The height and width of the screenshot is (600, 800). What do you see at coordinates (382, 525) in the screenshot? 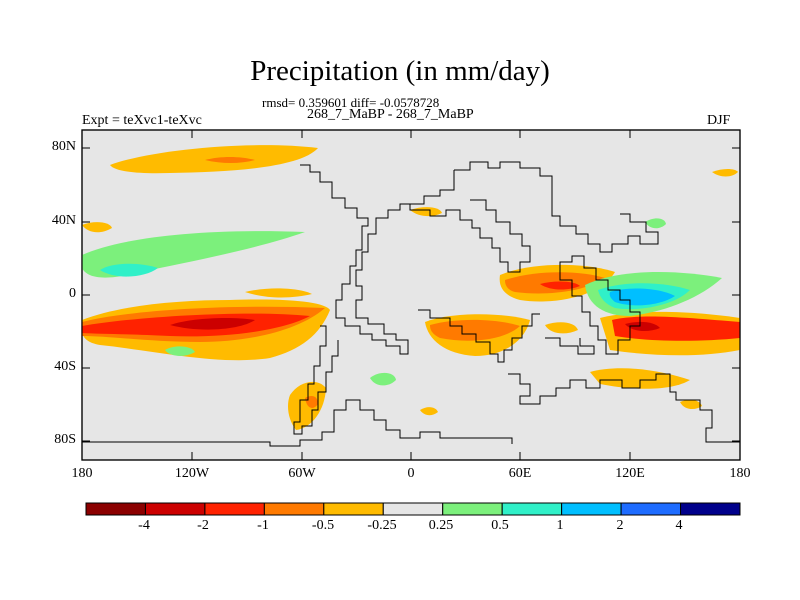
I see `colorbar-label: -0.25` at bounding box center [382, 525].